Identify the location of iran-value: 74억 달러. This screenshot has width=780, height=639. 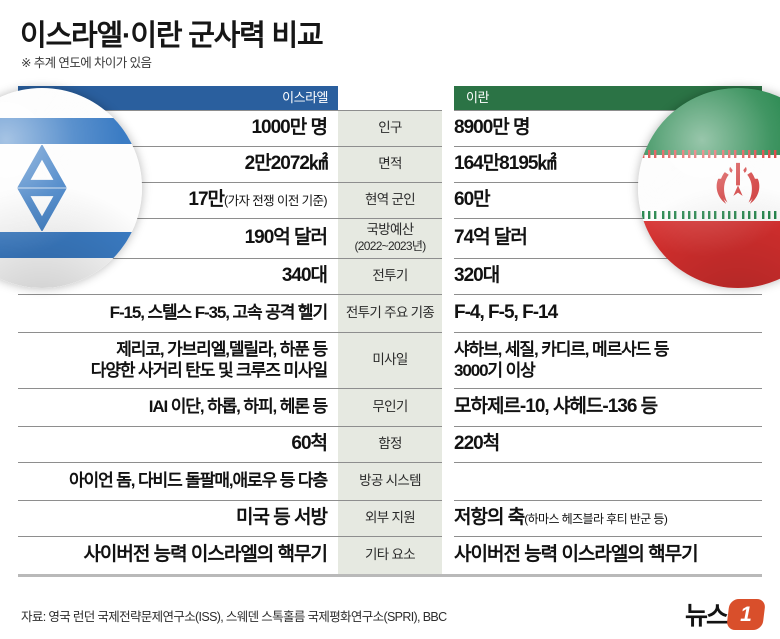
(491, 238).